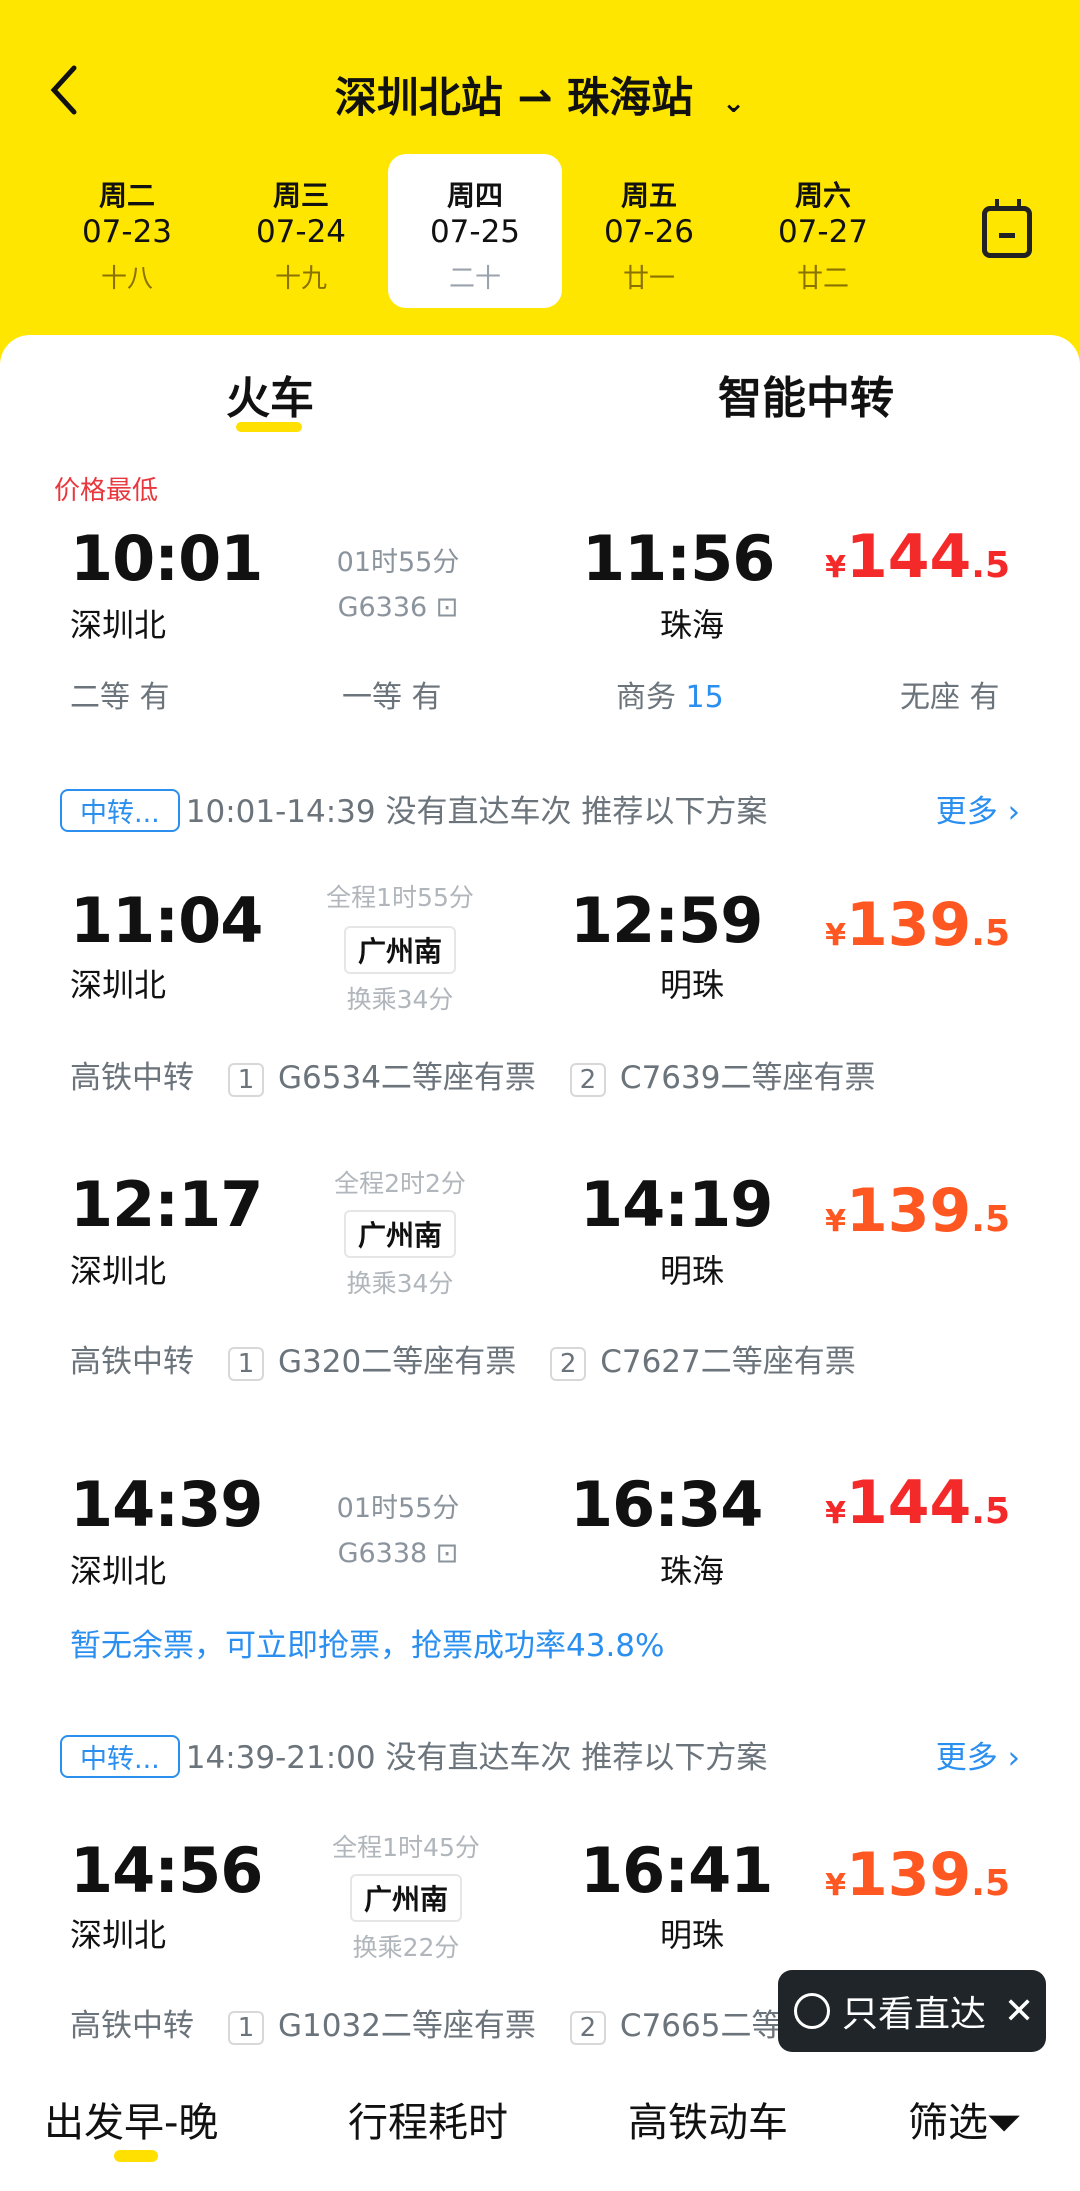 This screenshot has width=1080, height=2191. Describe the element at coordinates (406, 1947) in the screenshot. I see `transfer-wait: 换乘22分` at that location.